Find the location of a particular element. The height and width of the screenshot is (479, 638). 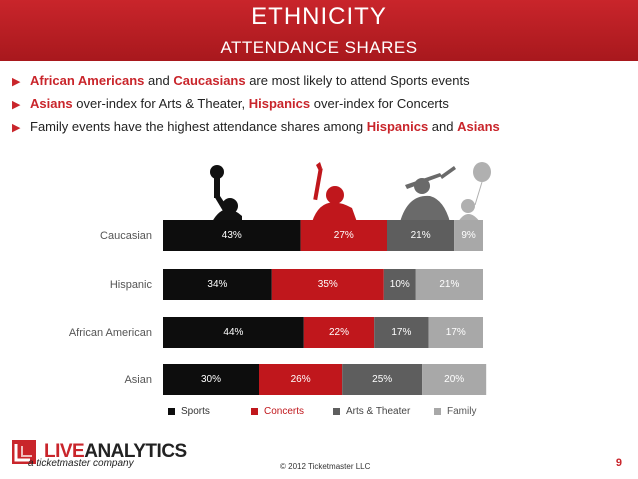

legend-family: Family is located at coordinates (455, 411).